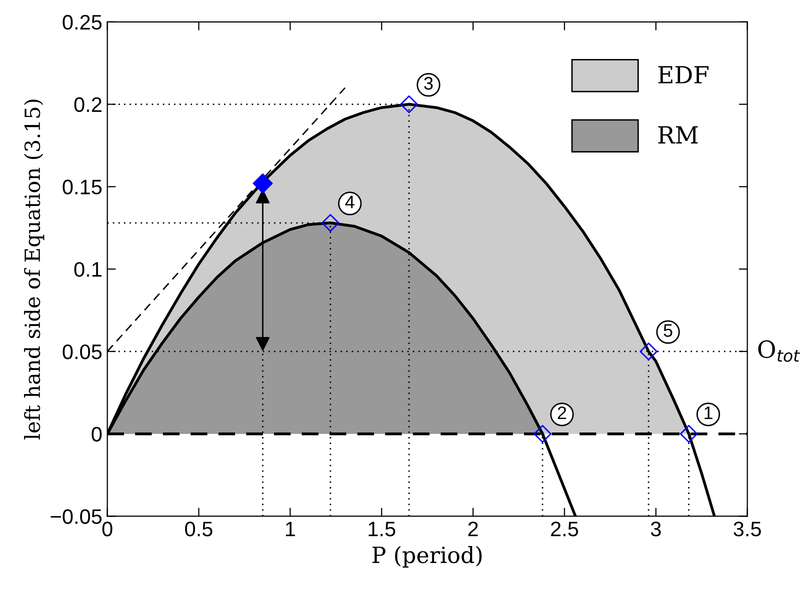 Image resolution: width=801 pixels, height=592 pixels. What do you see at coordinates (655, 529) in the screenshot?
I see `x-tick-label: 3` at bounding box center [655, 529].